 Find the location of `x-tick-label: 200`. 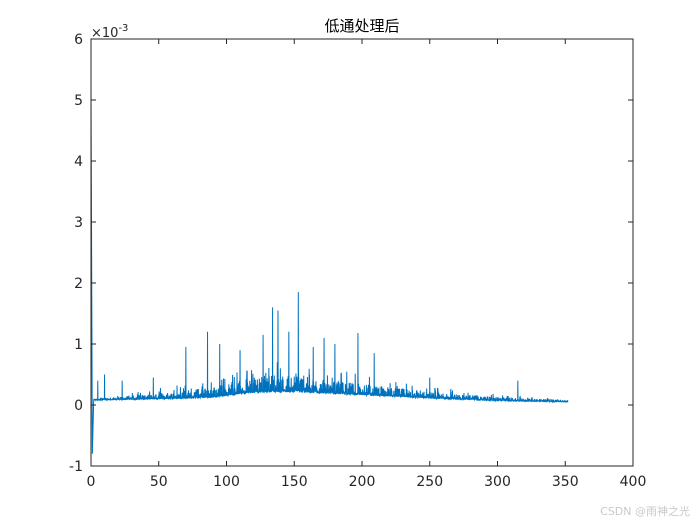

x-tick-label: 200 is located at coordinates (362, 482).